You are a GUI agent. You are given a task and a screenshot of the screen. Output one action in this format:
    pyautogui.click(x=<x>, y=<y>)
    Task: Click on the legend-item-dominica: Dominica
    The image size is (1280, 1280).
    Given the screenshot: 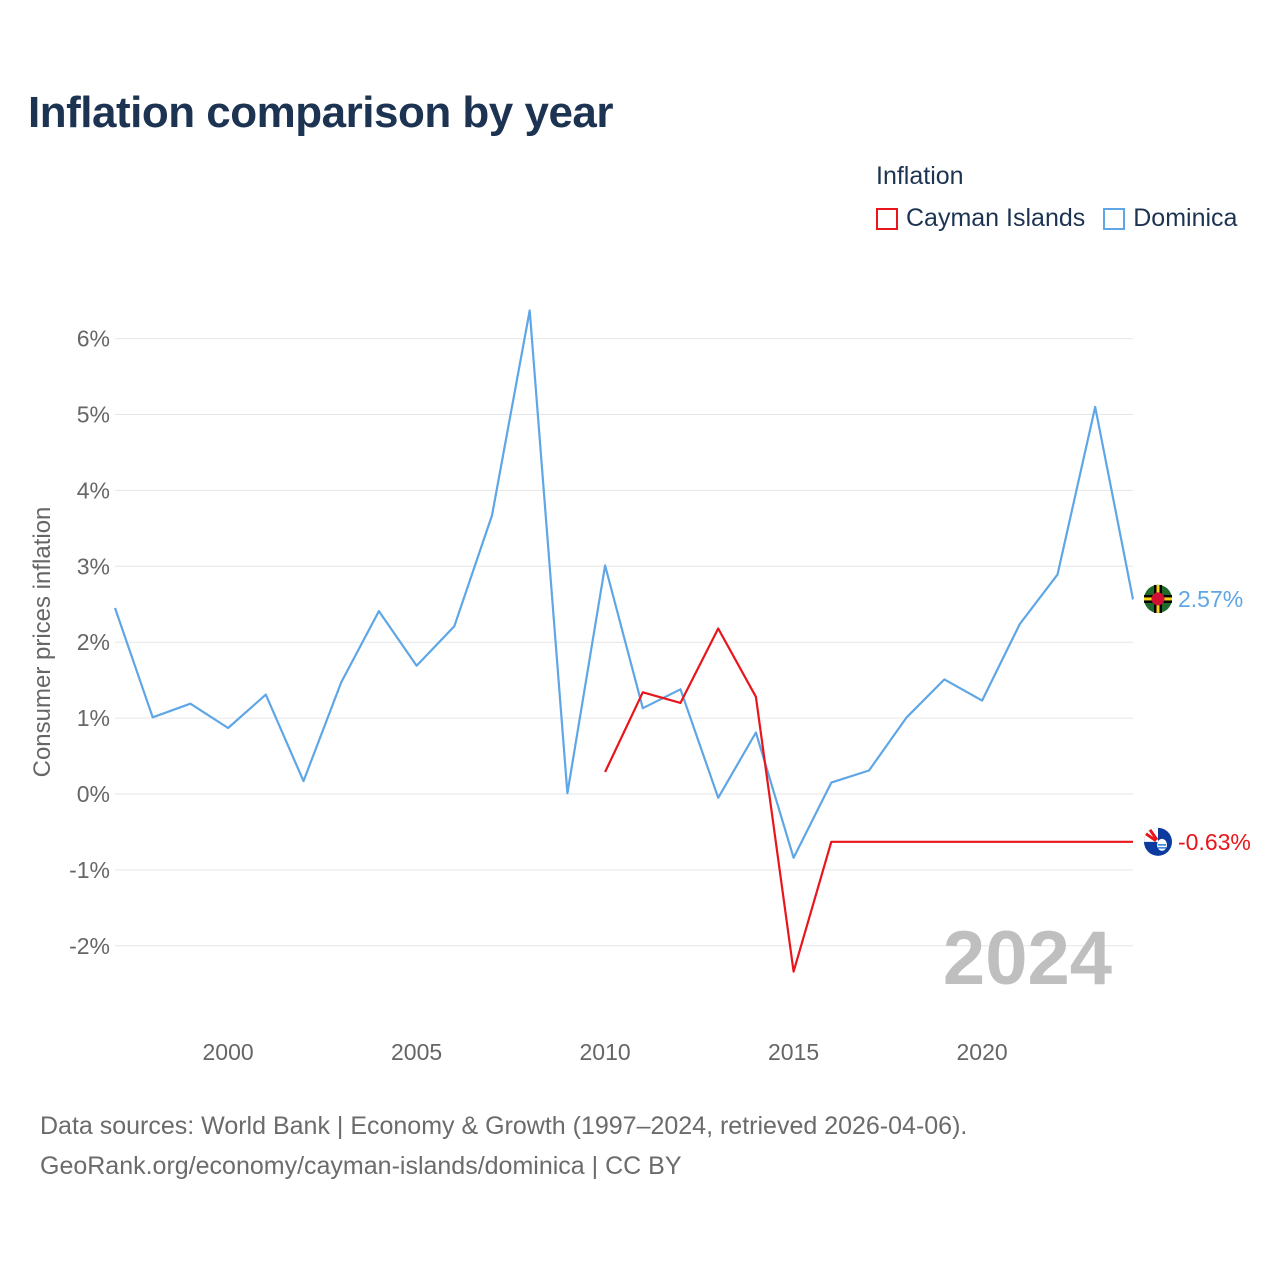 What is the action you would take?
    pyautogui.click(x=1170, y=218)
    